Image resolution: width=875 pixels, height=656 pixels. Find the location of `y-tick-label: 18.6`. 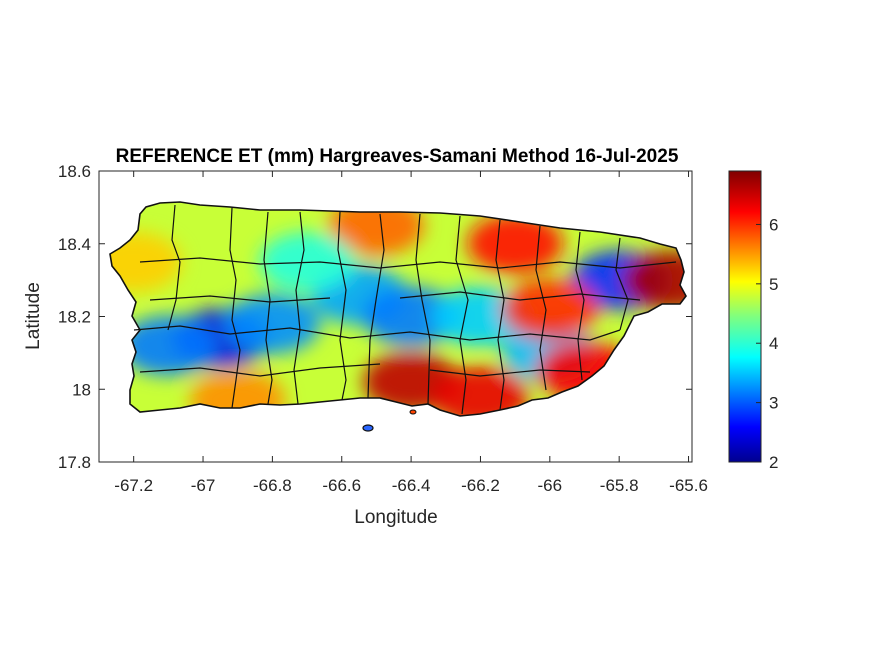

y-tick-label: 18.6 is located at coordinates (74, 171).